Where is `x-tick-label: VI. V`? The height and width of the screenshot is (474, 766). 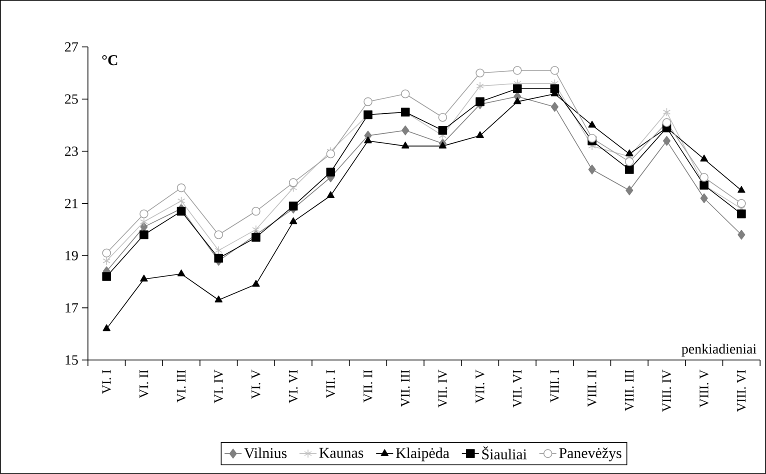
x-tick-label: VI. V is located at coordinates (256, 384).